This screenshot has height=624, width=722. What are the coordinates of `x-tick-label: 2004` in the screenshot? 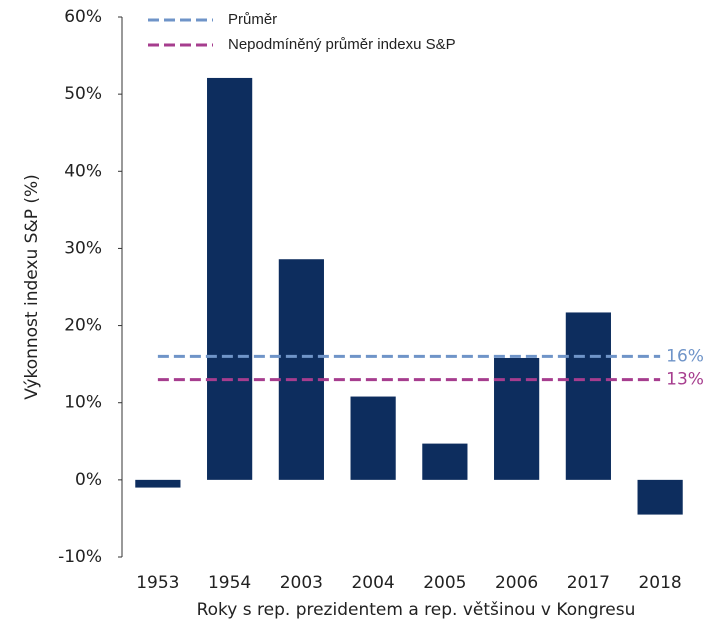 It's located at (372, 583).